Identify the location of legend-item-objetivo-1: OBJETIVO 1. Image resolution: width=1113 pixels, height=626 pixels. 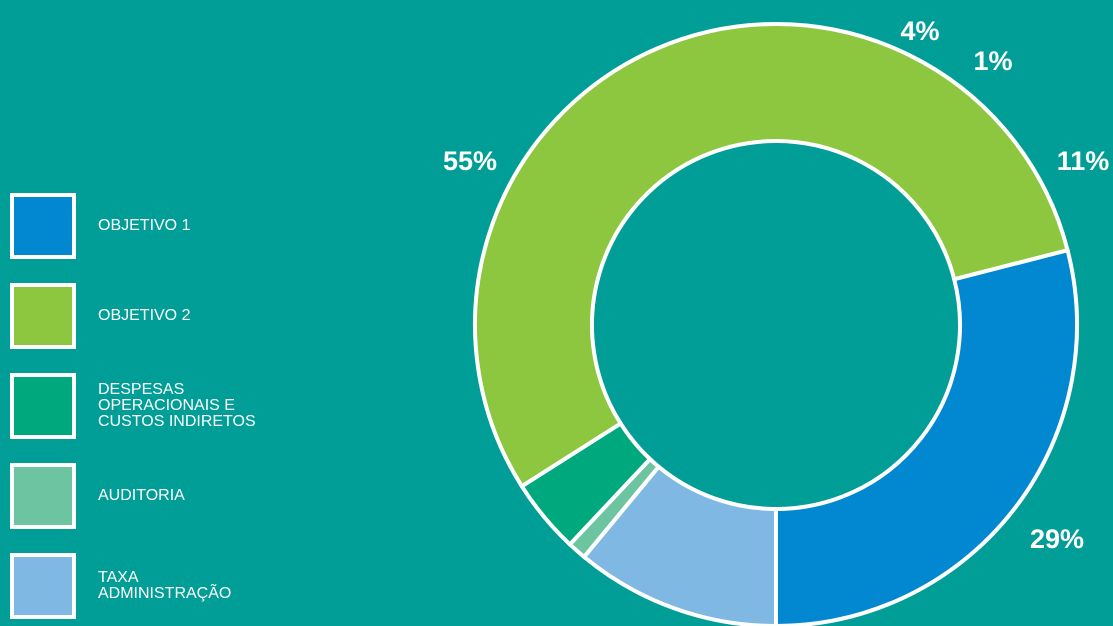
(169, 226).